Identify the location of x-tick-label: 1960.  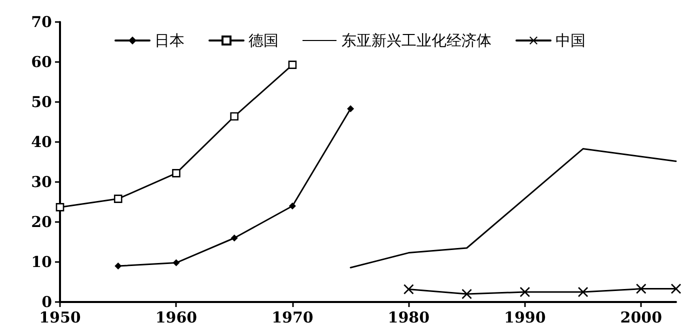
(176, 317).